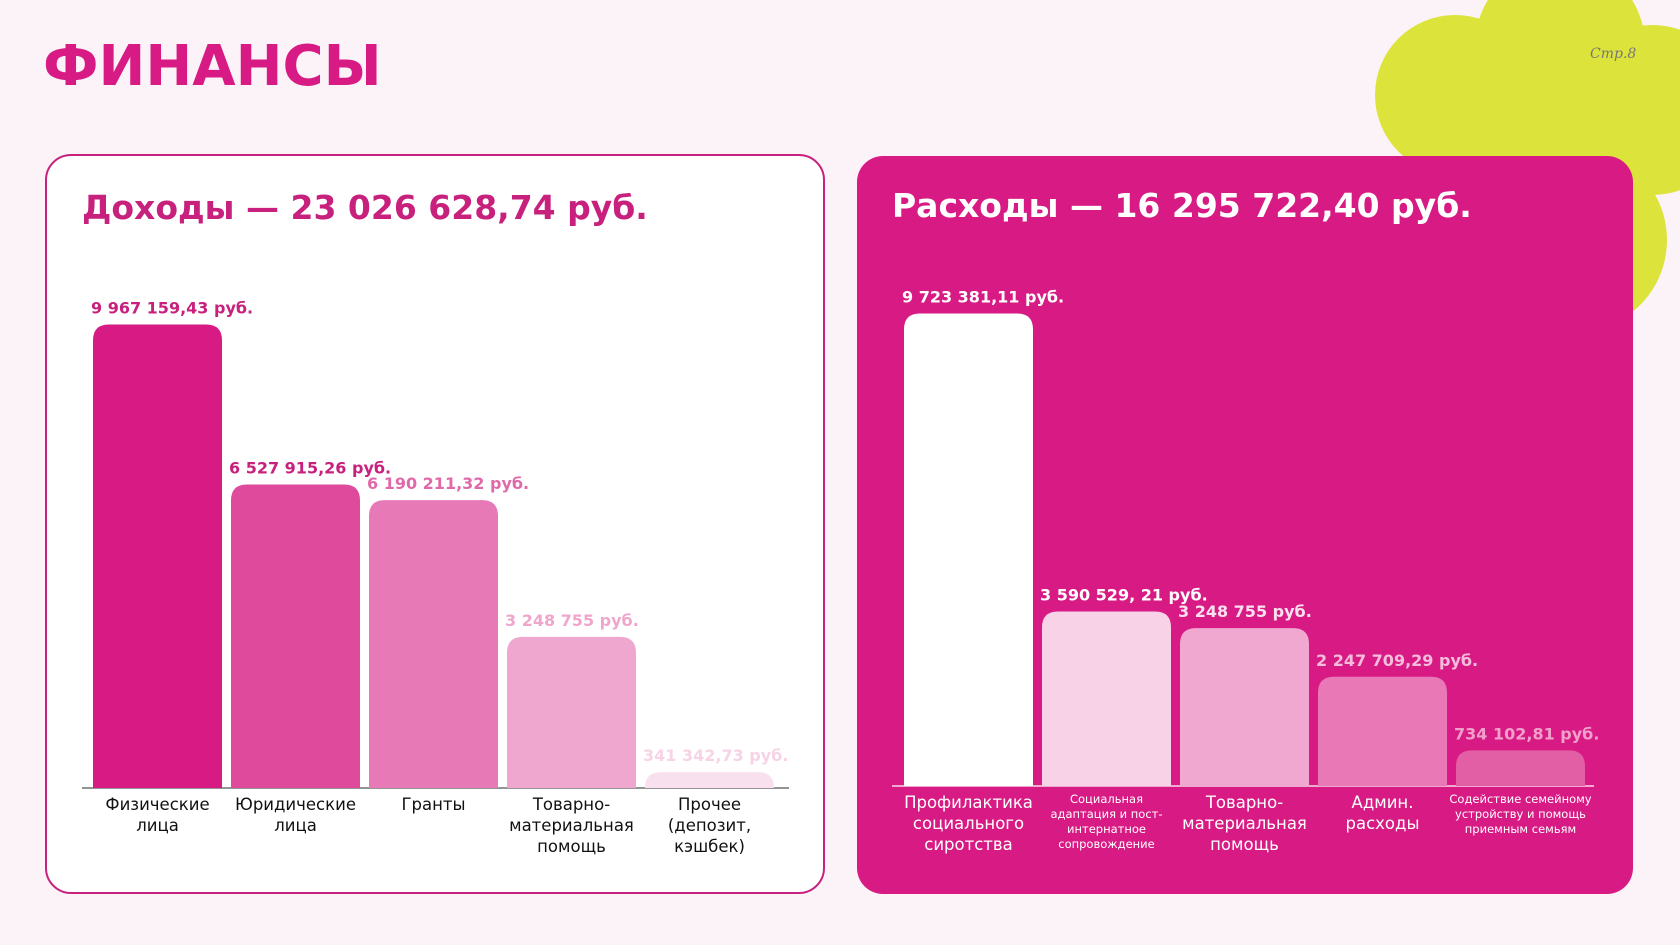 Image resolution: width=1680 pixels, height=945 pixels. I want to click on category-label: Физические, so click(157, 804).